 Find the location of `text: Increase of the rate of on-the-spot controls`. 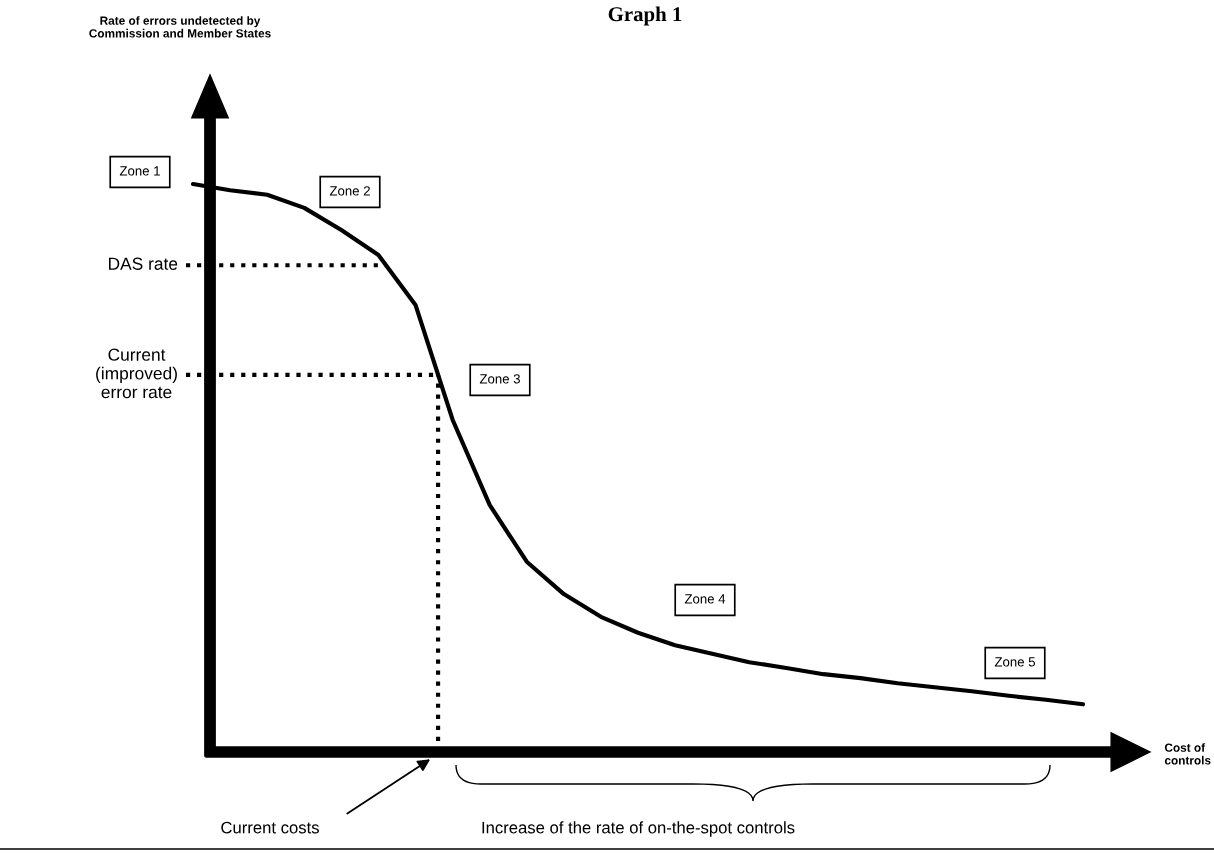

text: Increase of the rate of on-the-spot controls is located at coordinates (638, 829).